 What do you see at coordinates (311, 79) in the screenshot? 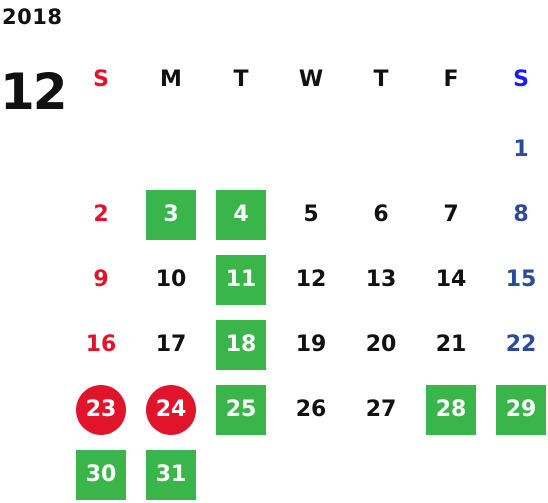
I see `weekday-header-wed: W` at bounding box center [311, 79].